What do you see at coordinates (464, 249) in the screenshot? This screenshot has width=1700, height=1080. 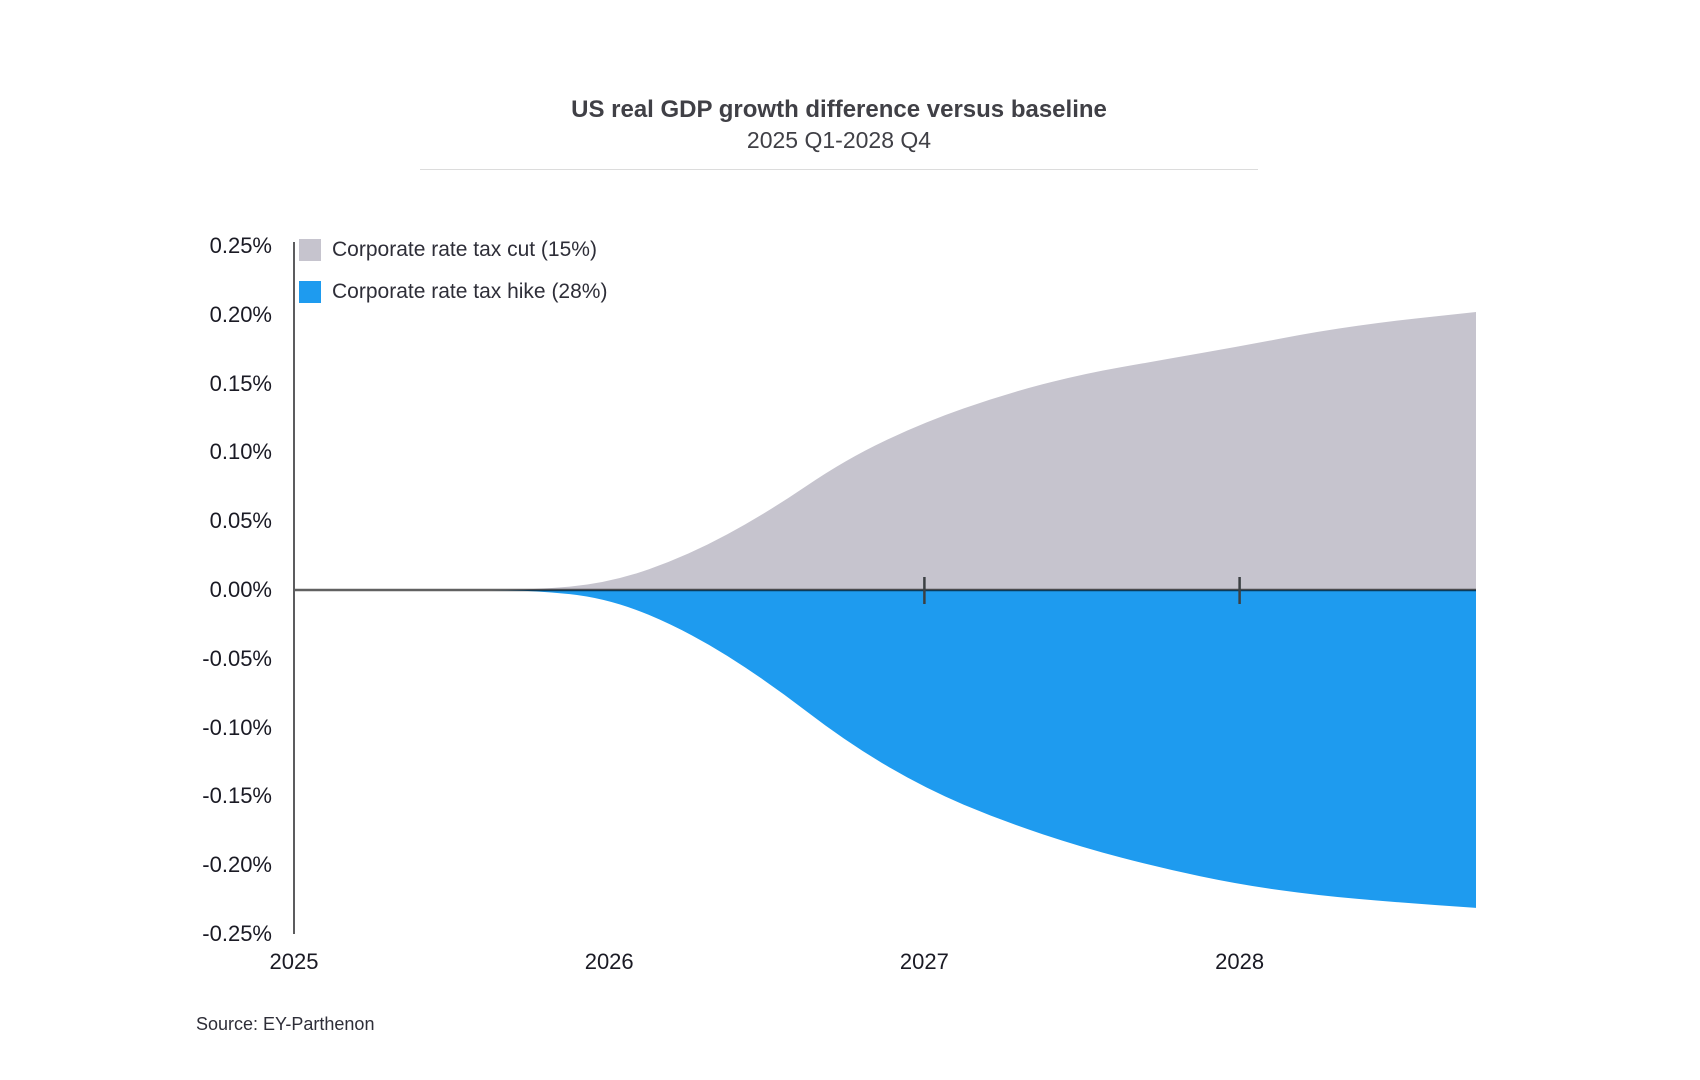 I see `legend-label-tax-cut: Corporate rate tax cut (15%)` at bounding box center [464, 249].